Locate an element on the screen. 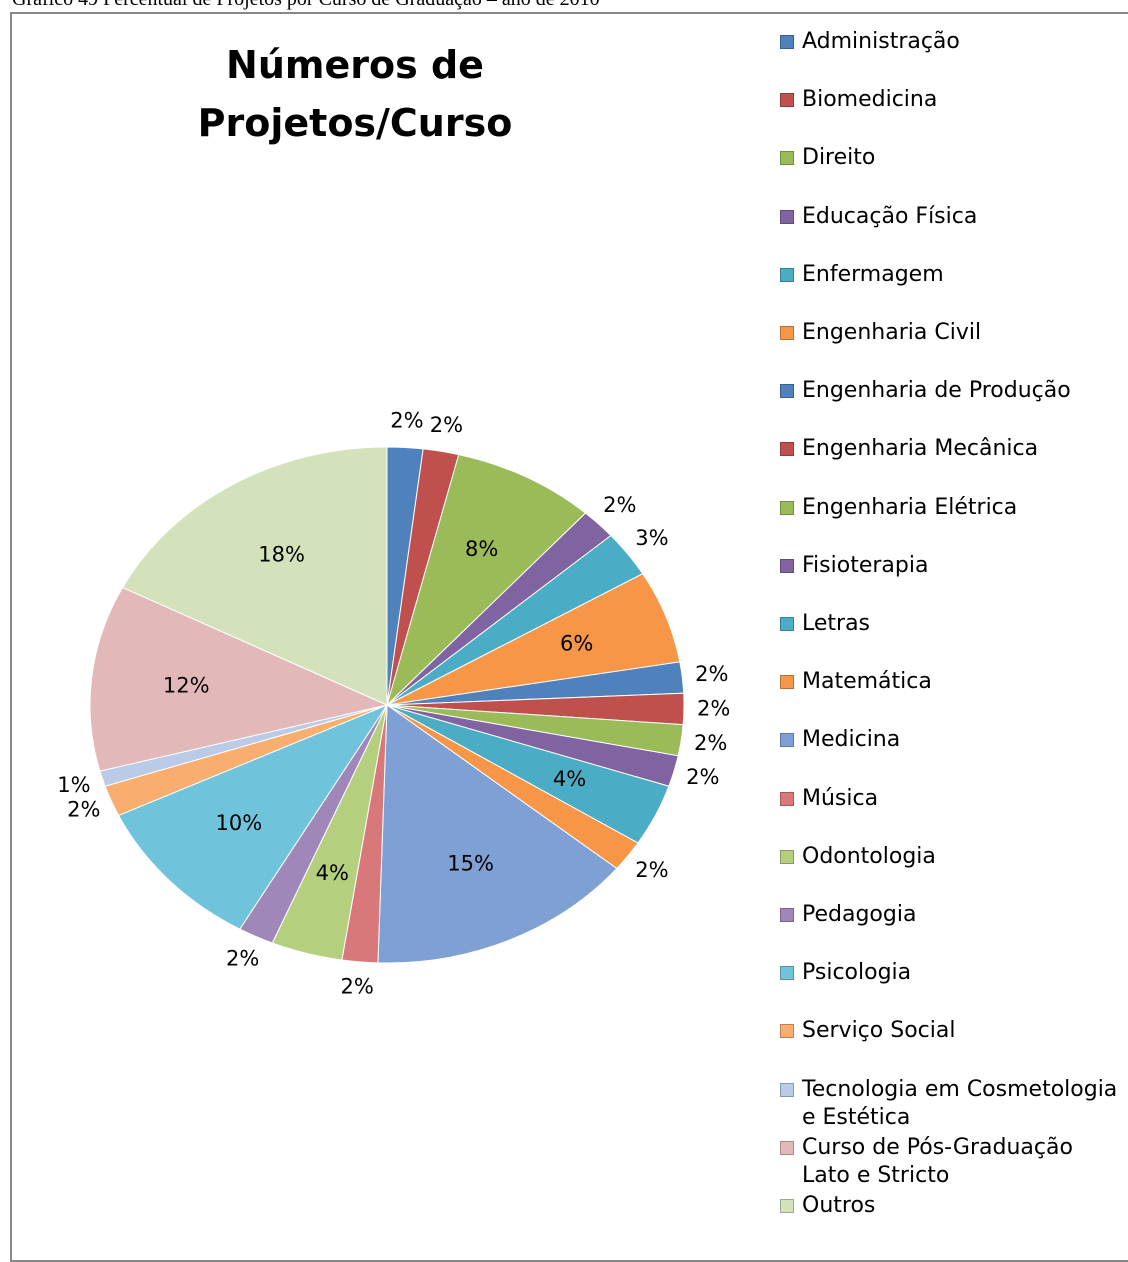 Image resolution: width=1128 pixels, height=1262 pixels. legend-item: Outros is located at coordinates (951, 1206).